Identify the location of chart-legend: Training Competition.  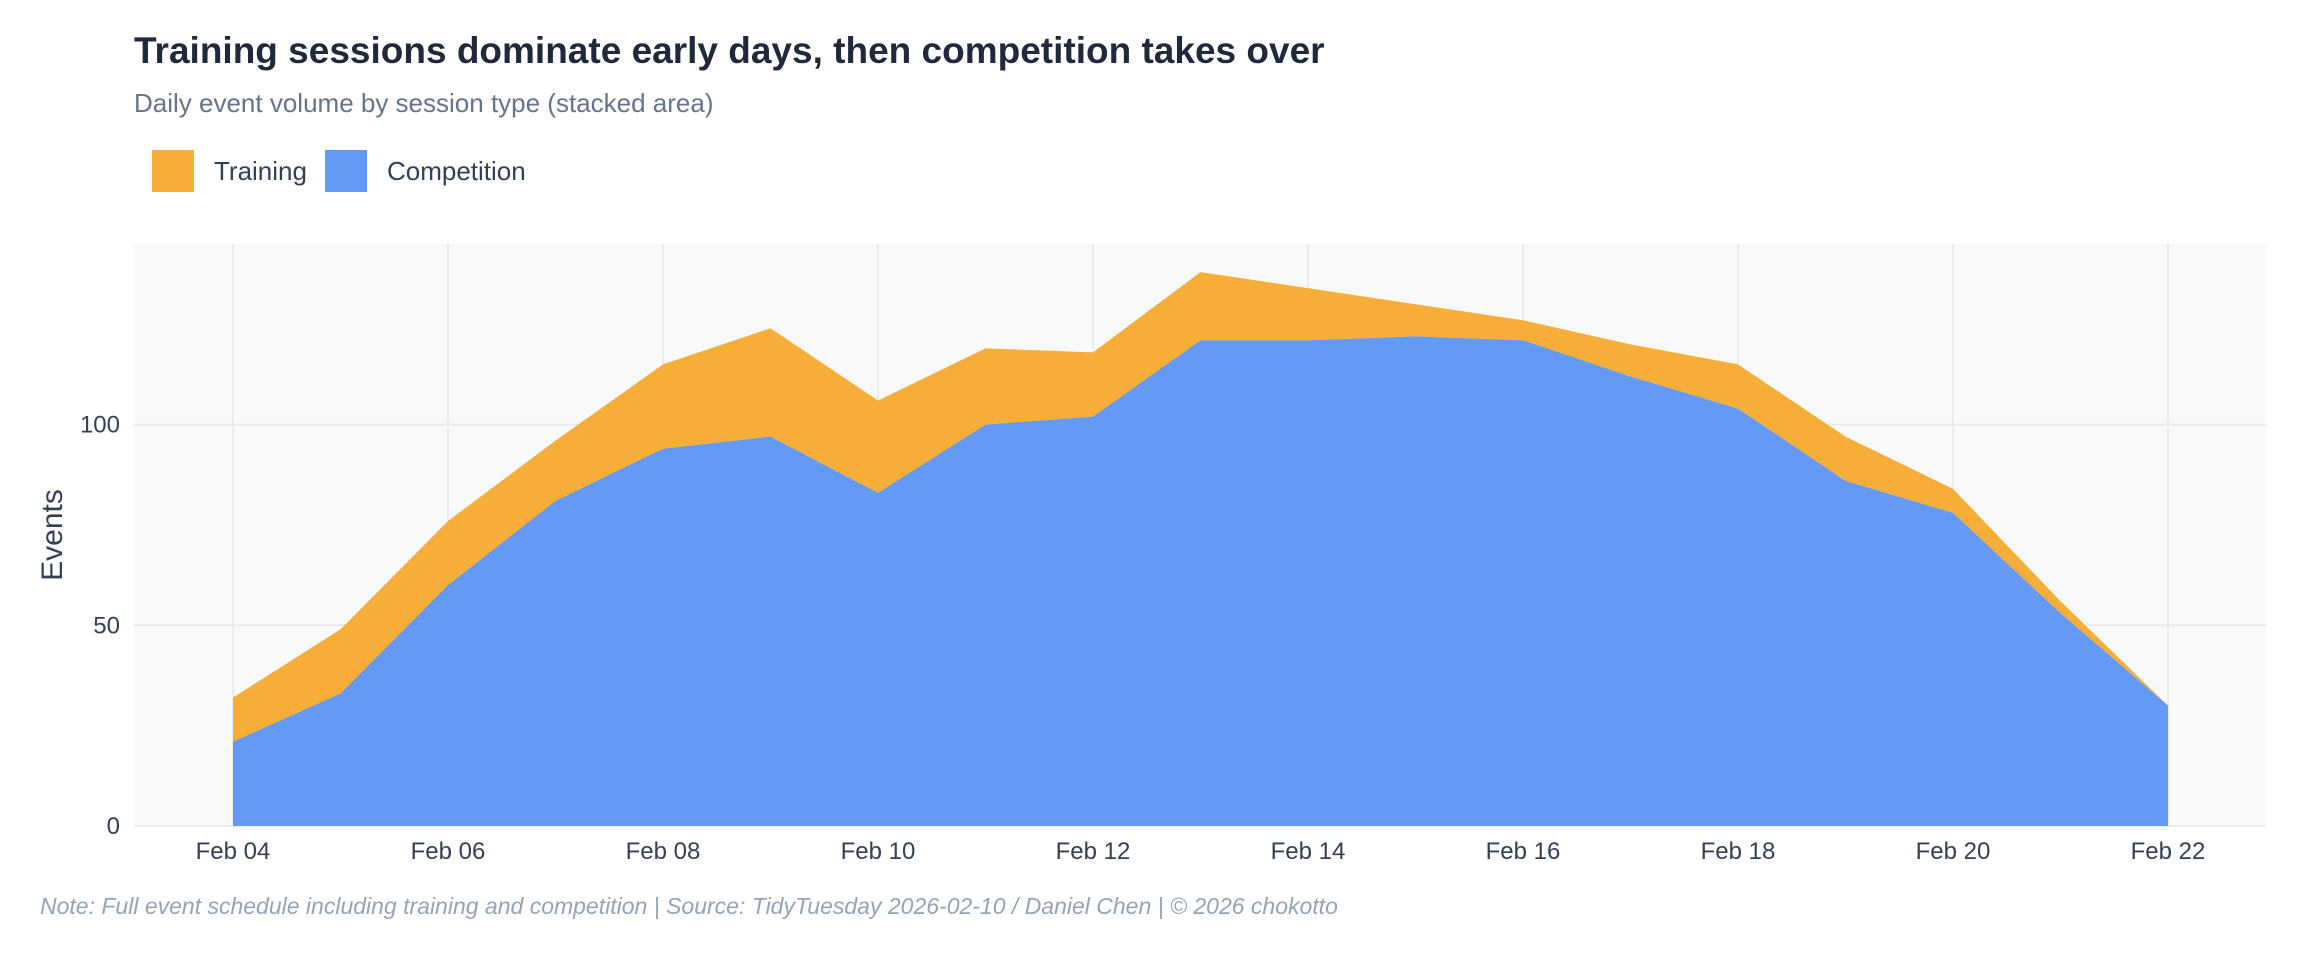
(348, 171).